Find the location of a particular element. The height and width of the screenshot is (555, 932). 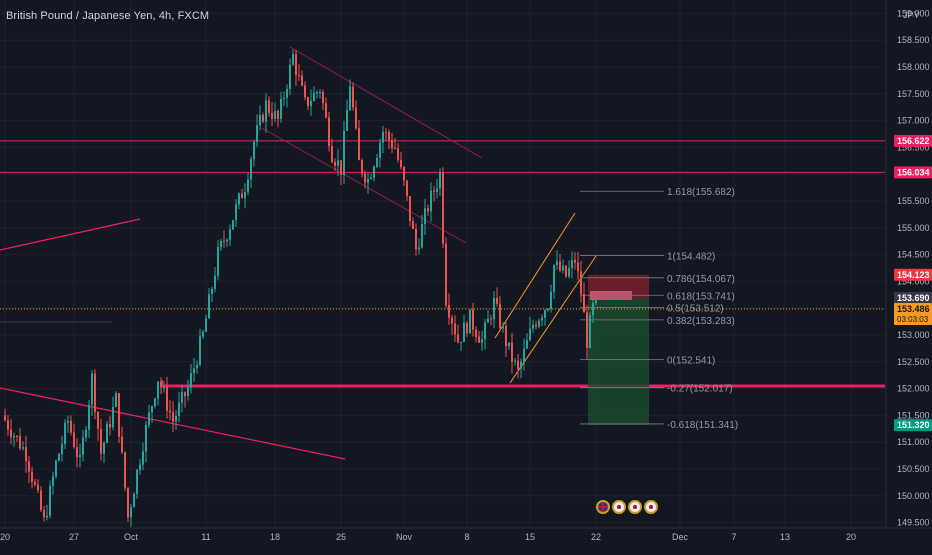

time-axis: 20 27 Oct 11 18 25 Nov 8 15 22 Dec 7 13 20 is located at coordinates (466, 534).